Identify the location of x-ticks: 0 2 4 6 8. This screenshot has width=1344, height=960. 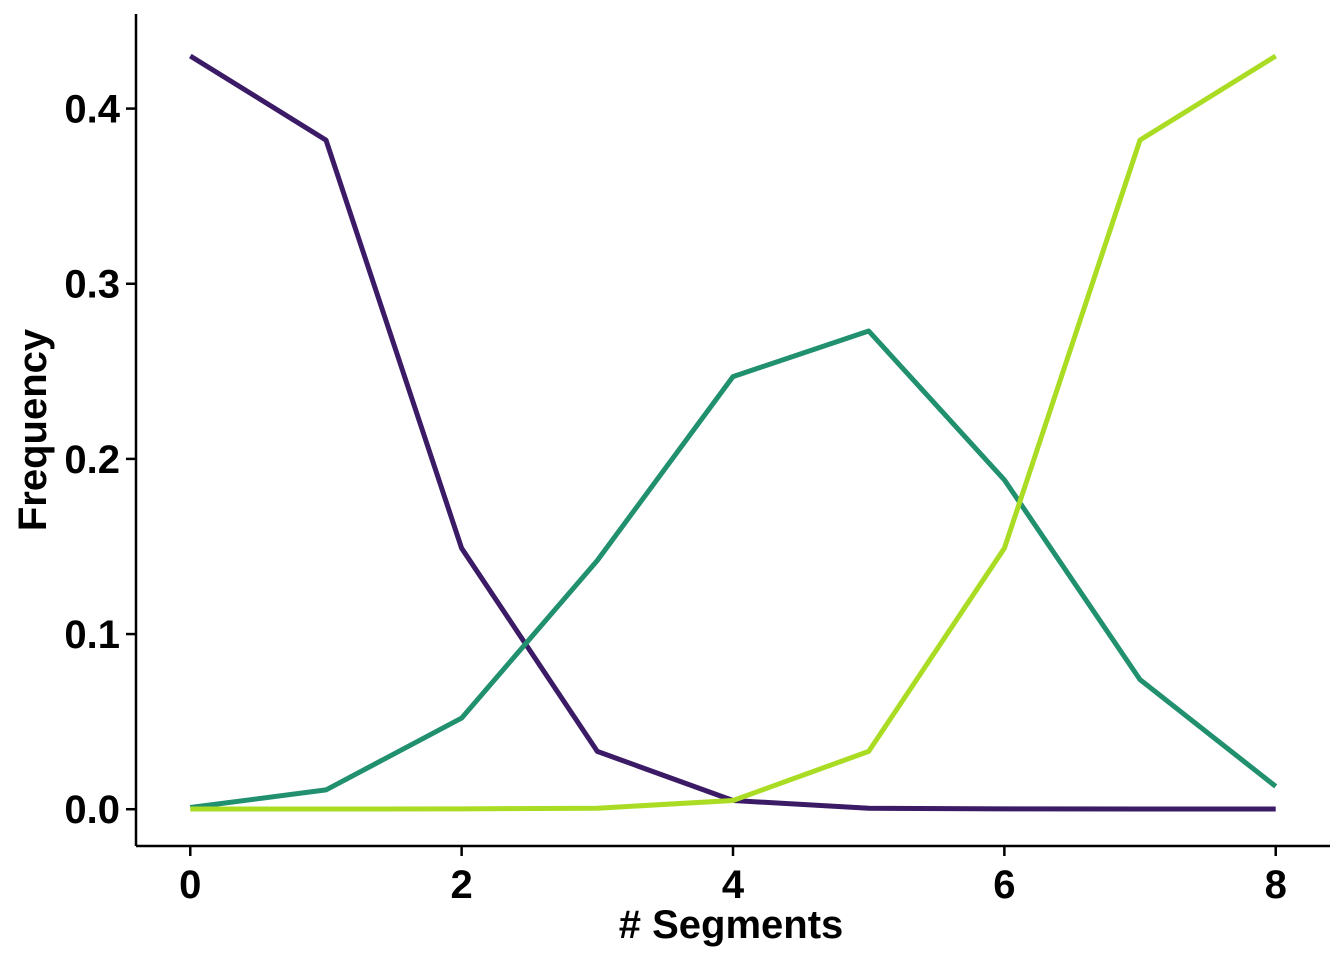
(733, 876).